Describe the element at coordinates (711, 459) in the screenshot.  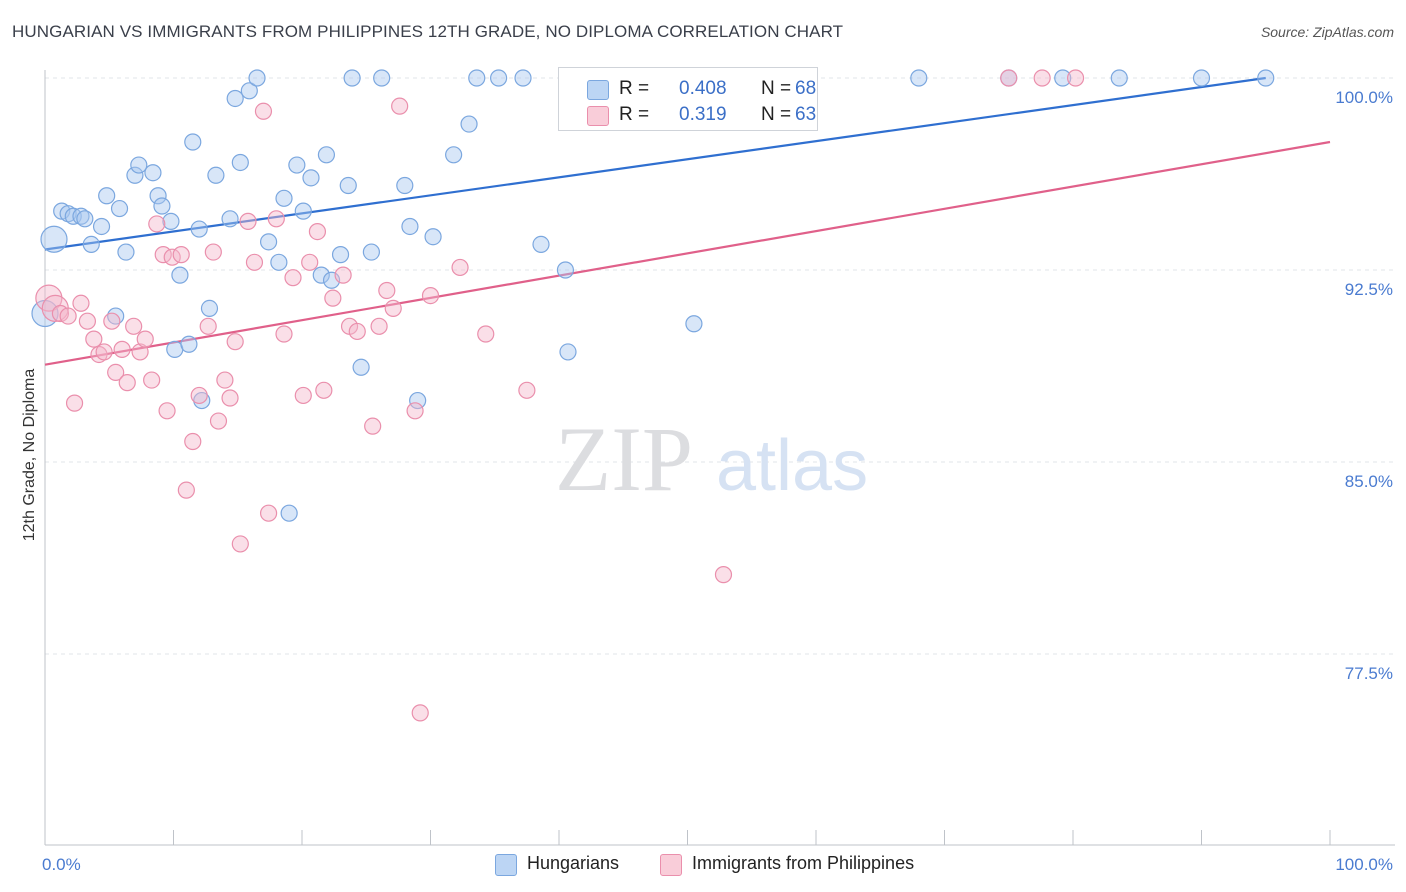
I see `watermark: ZIP atlas` at that location.